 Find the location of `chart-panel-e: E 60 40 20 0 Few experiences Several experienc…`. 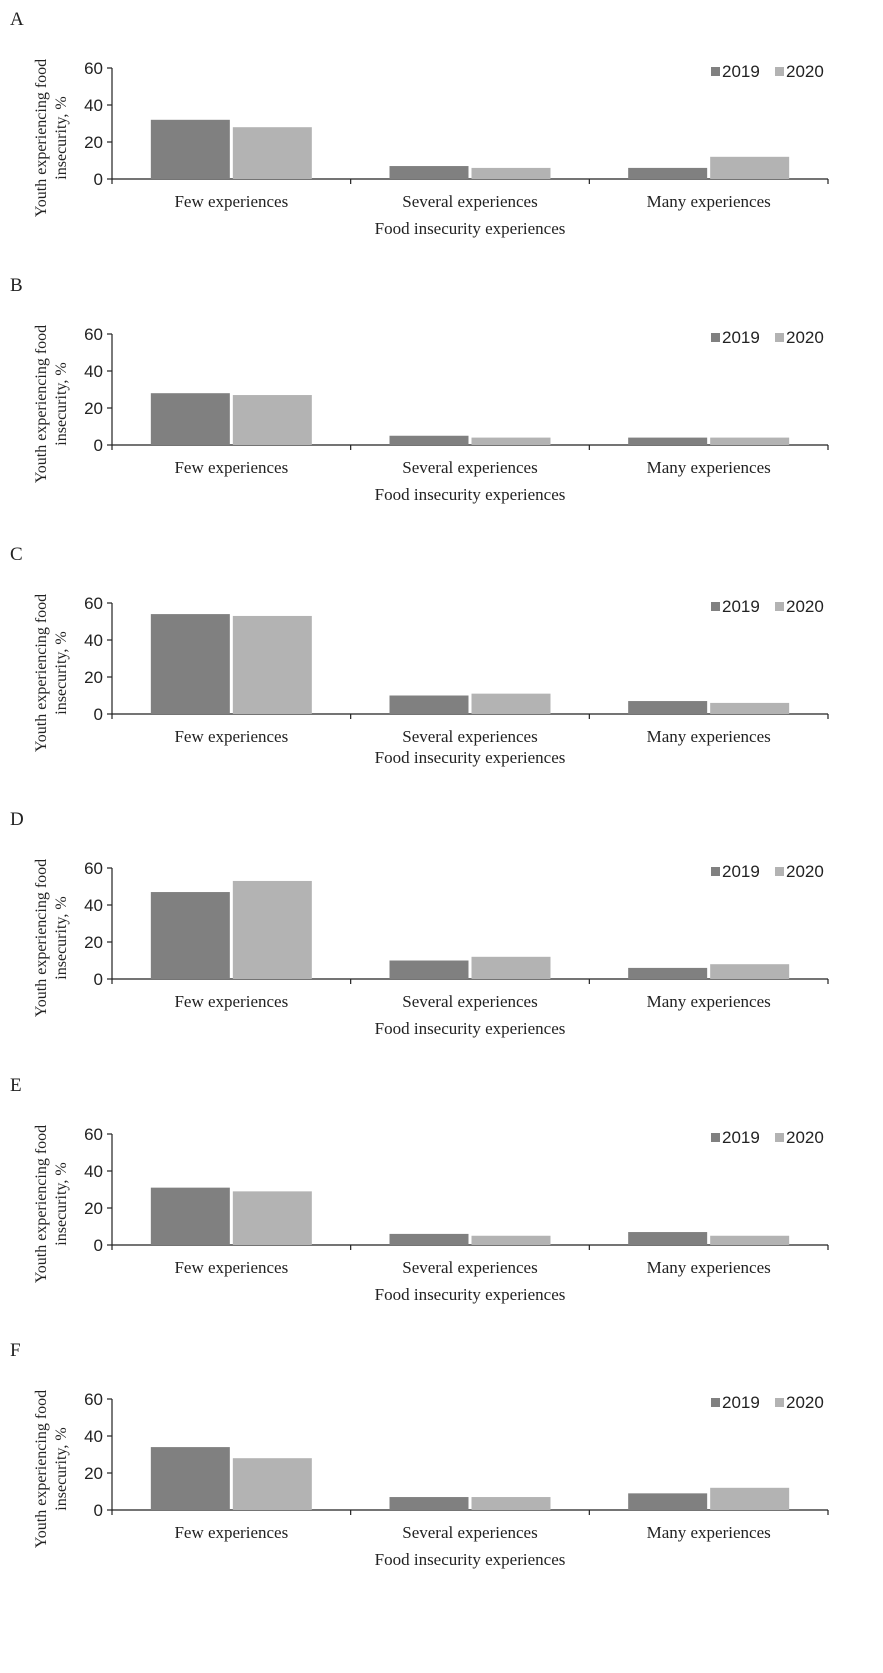

chart-panel-e: E 60 40 20 0 Few experiences Several experienc… is located at coordinates (419, 1189).